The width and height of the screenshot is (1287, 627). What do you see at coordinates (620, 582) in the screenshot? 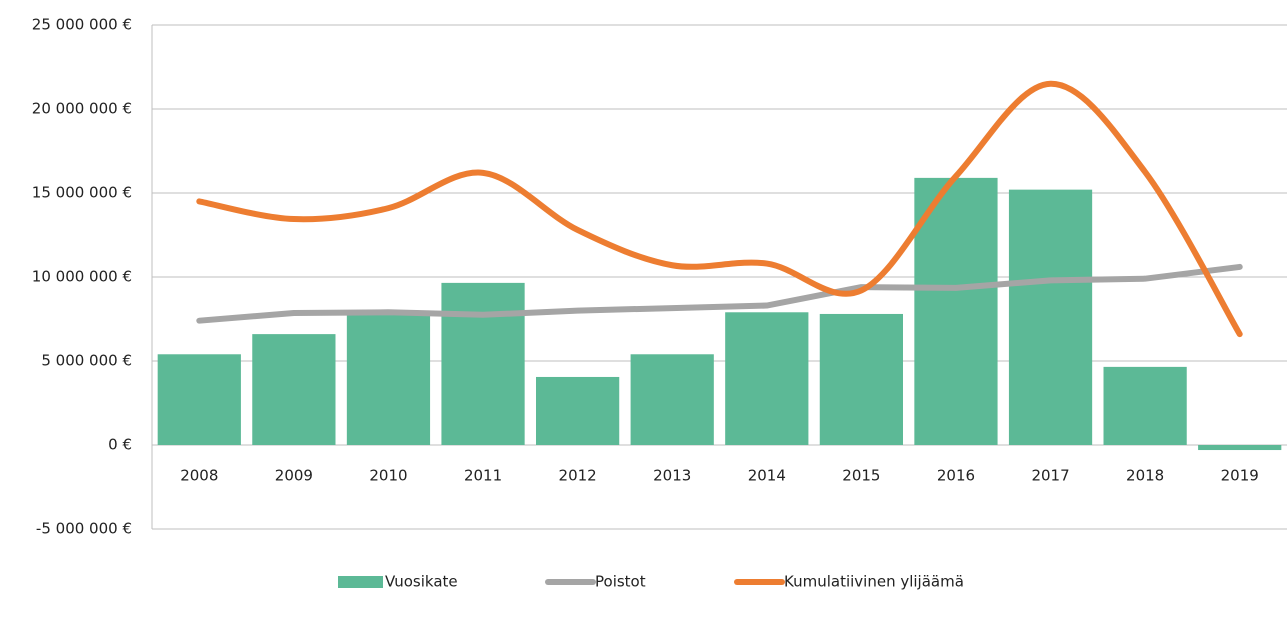
I see `legend-label: Poistot` at bounding box center [620, 582].